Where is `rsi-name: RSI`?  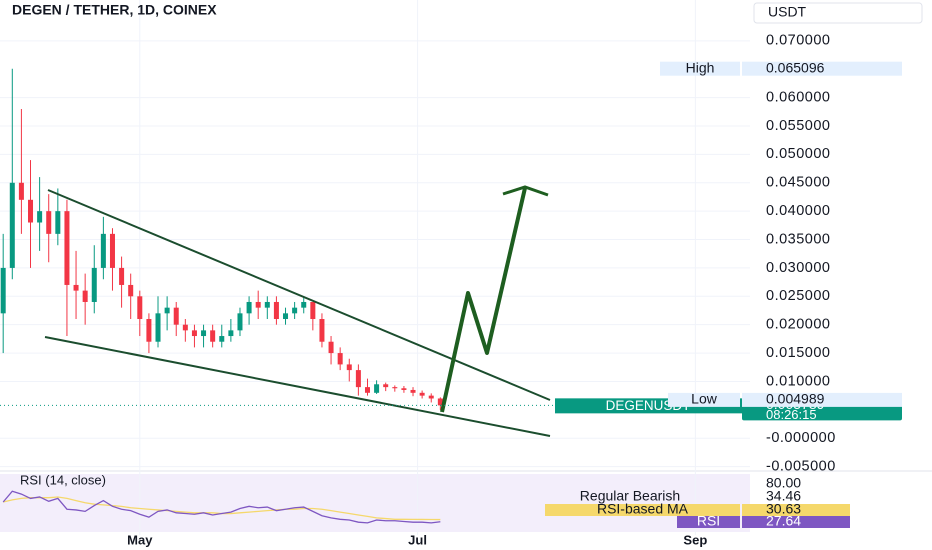 rsi-name: RSI is located at coordinates (708, 521).